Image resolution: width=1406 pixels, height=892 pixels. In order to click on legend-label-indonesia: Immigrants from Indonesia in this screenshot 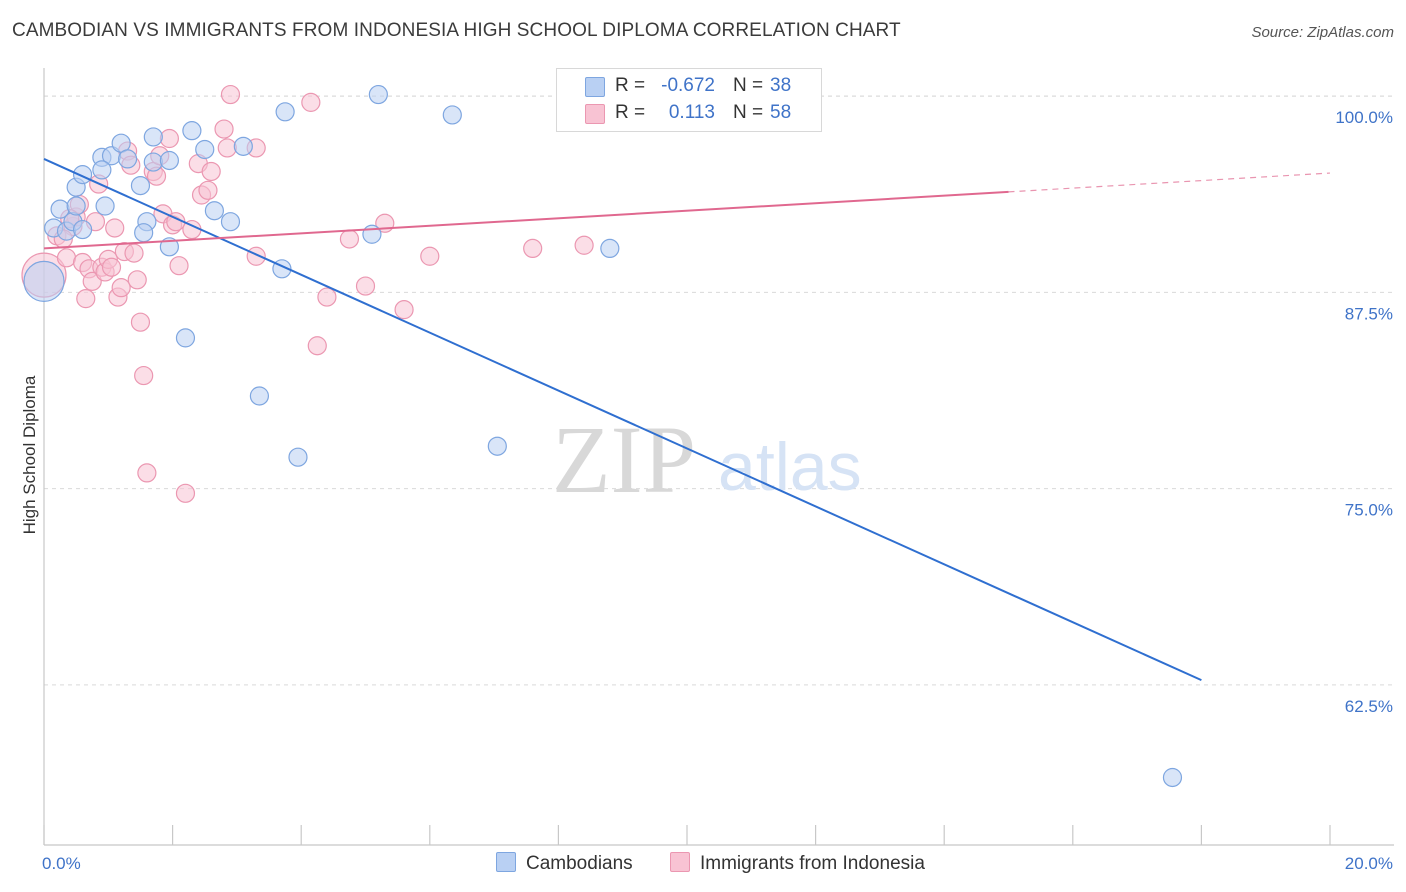, I will do `click(812, 863)`.